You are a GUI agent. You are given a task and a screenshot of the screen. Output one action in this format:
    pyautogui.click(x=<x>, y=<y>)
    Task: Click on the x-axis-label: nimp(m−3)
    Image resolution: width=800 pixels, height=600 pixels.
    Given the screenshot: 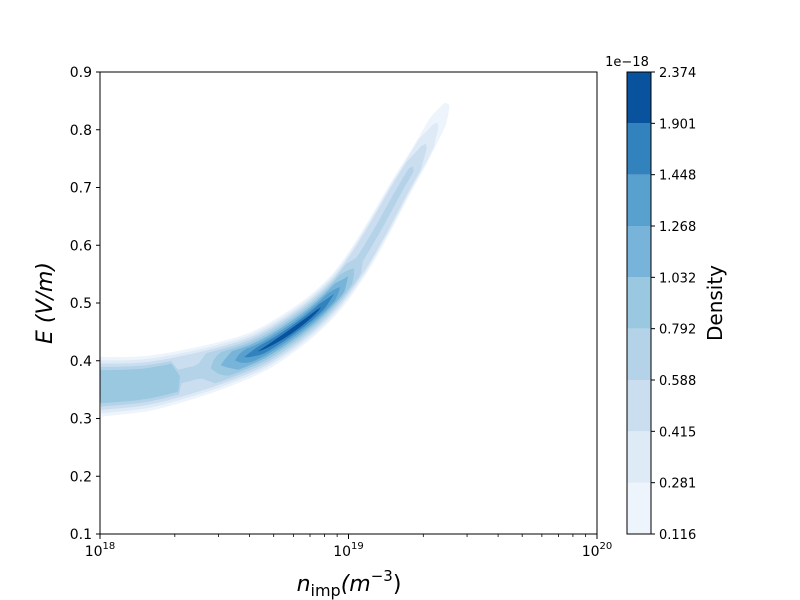 What is the action you would take?
    pyautogui.click(x=349, y=583)
    